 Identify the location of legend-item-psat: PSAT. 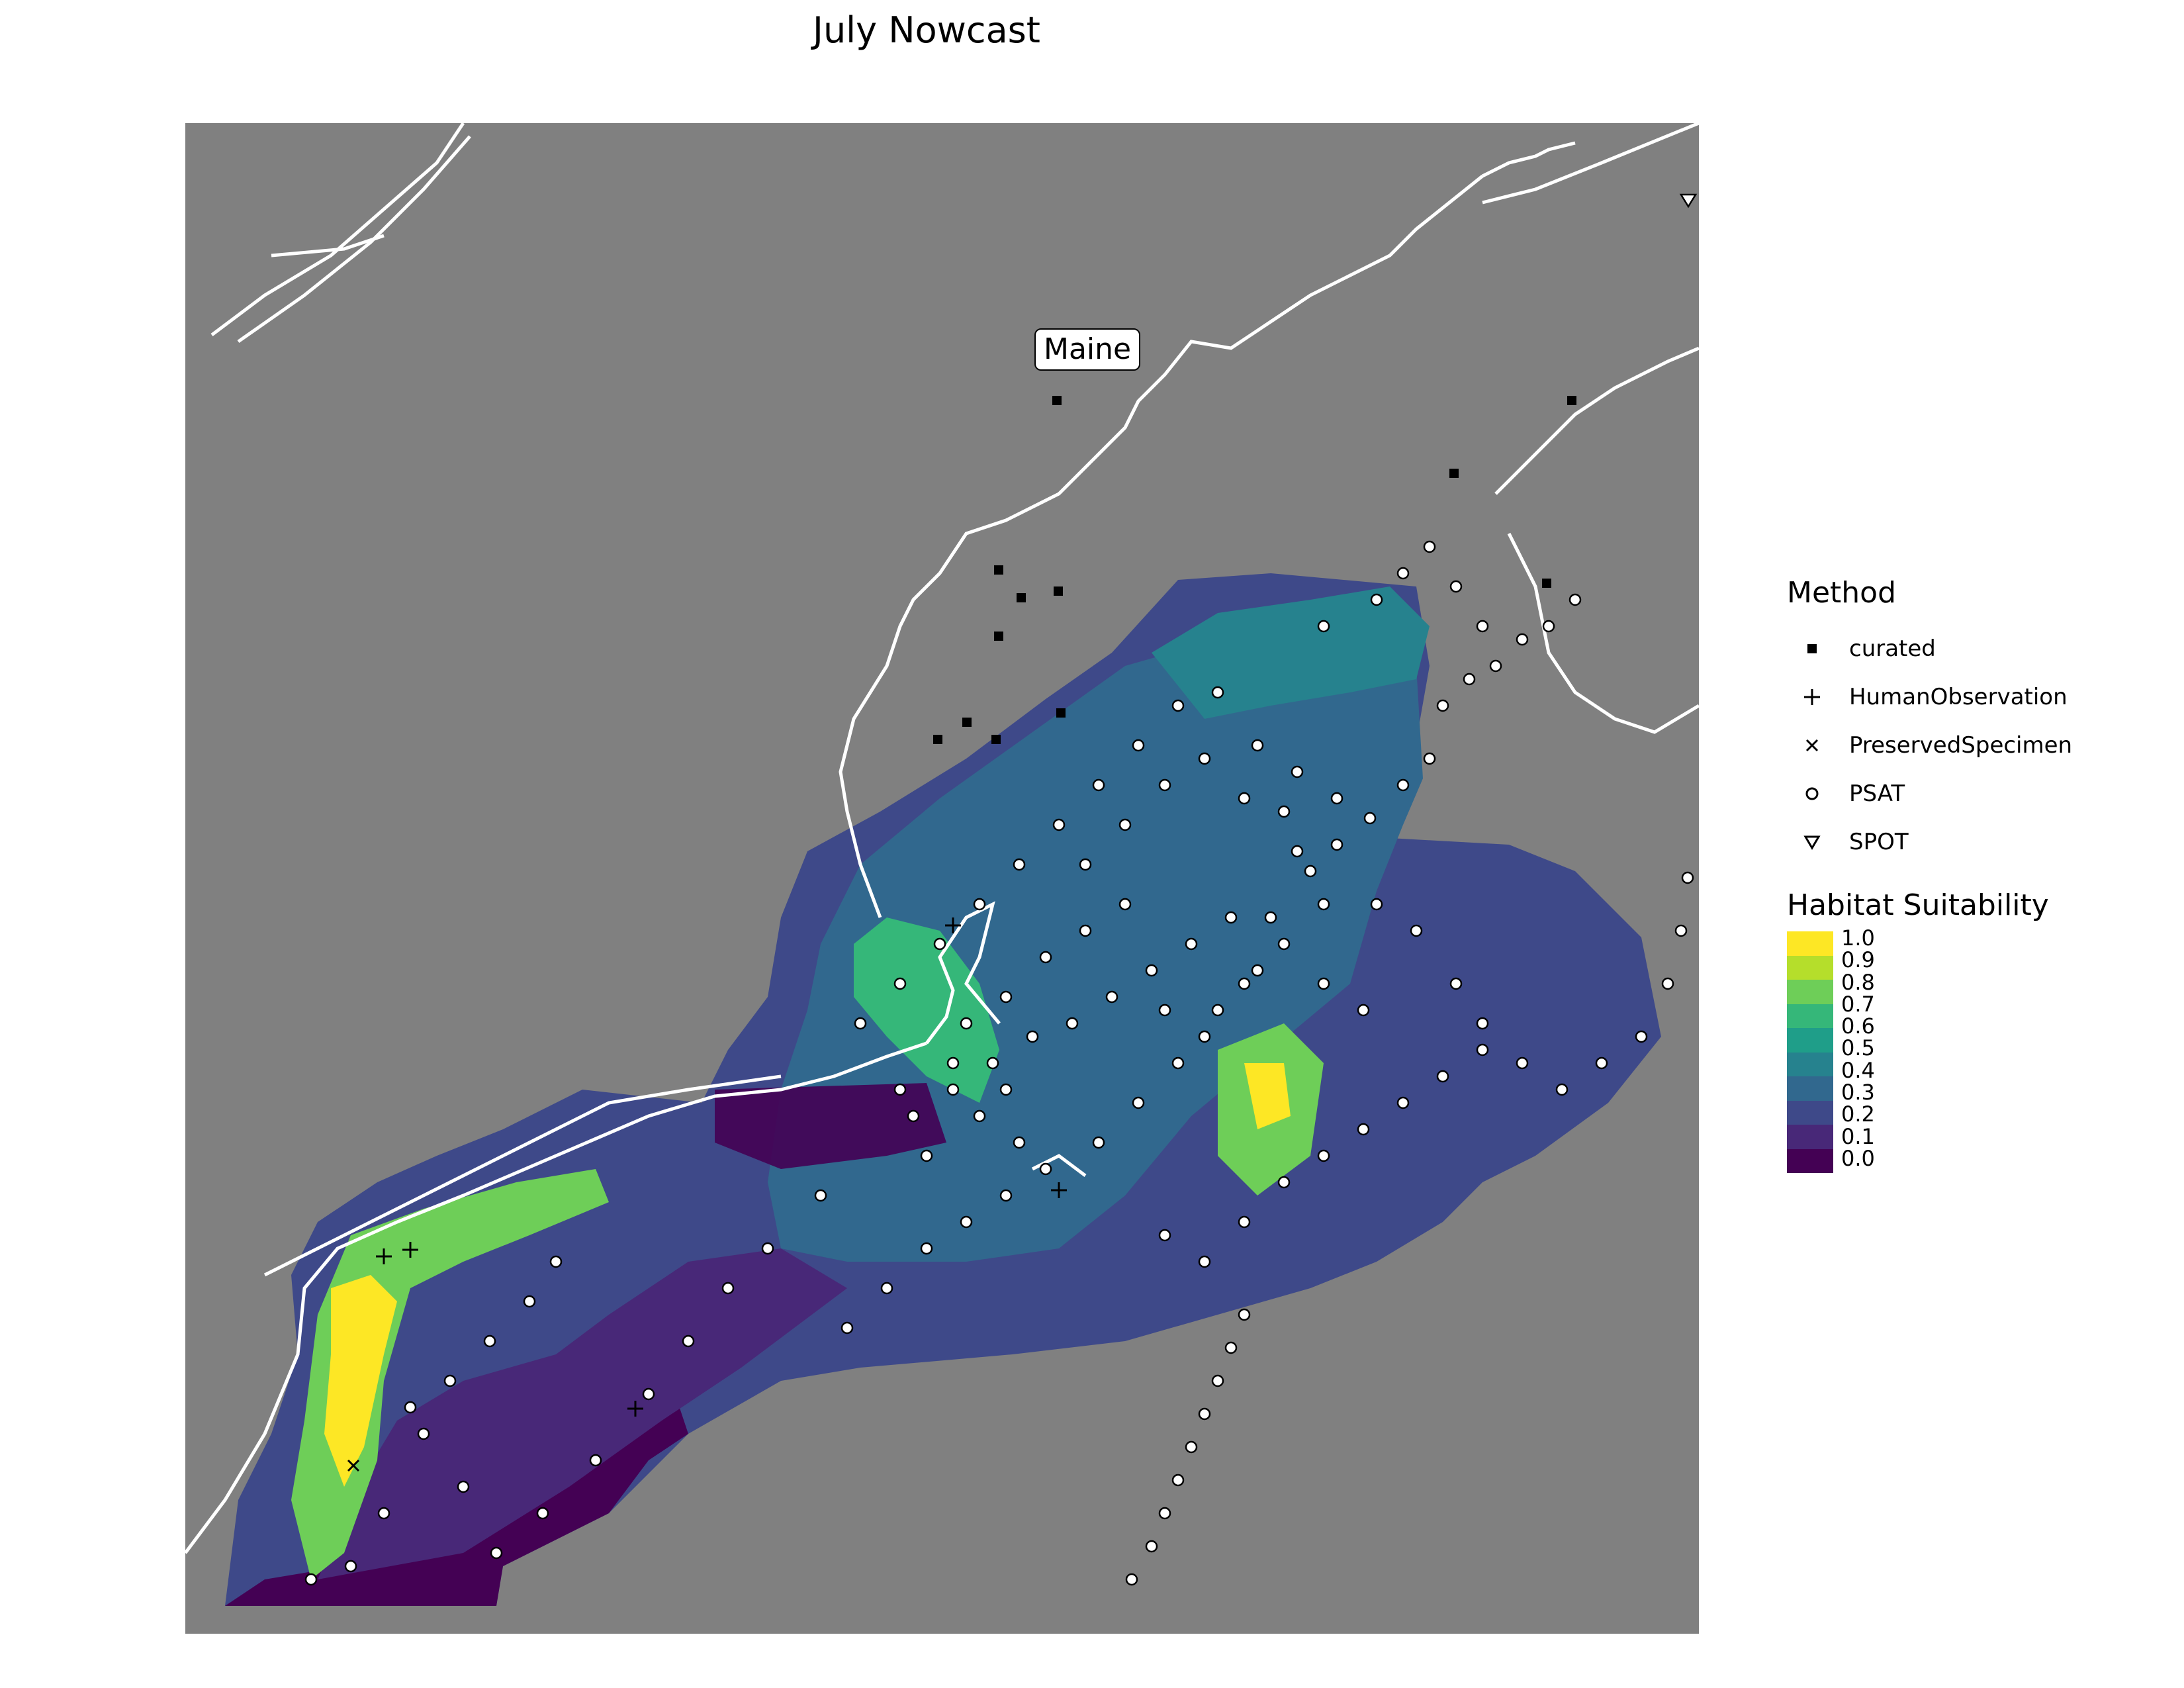
(1972, 793).